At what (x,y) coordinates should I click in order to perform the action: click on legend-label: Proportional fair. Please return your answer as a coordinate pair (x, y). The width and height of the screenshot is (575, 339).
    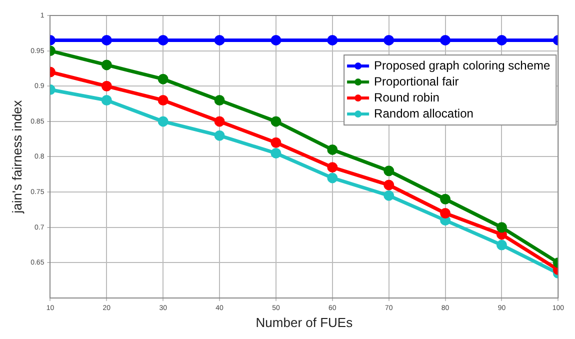
    Looking at the image, I should click on (416, 81).